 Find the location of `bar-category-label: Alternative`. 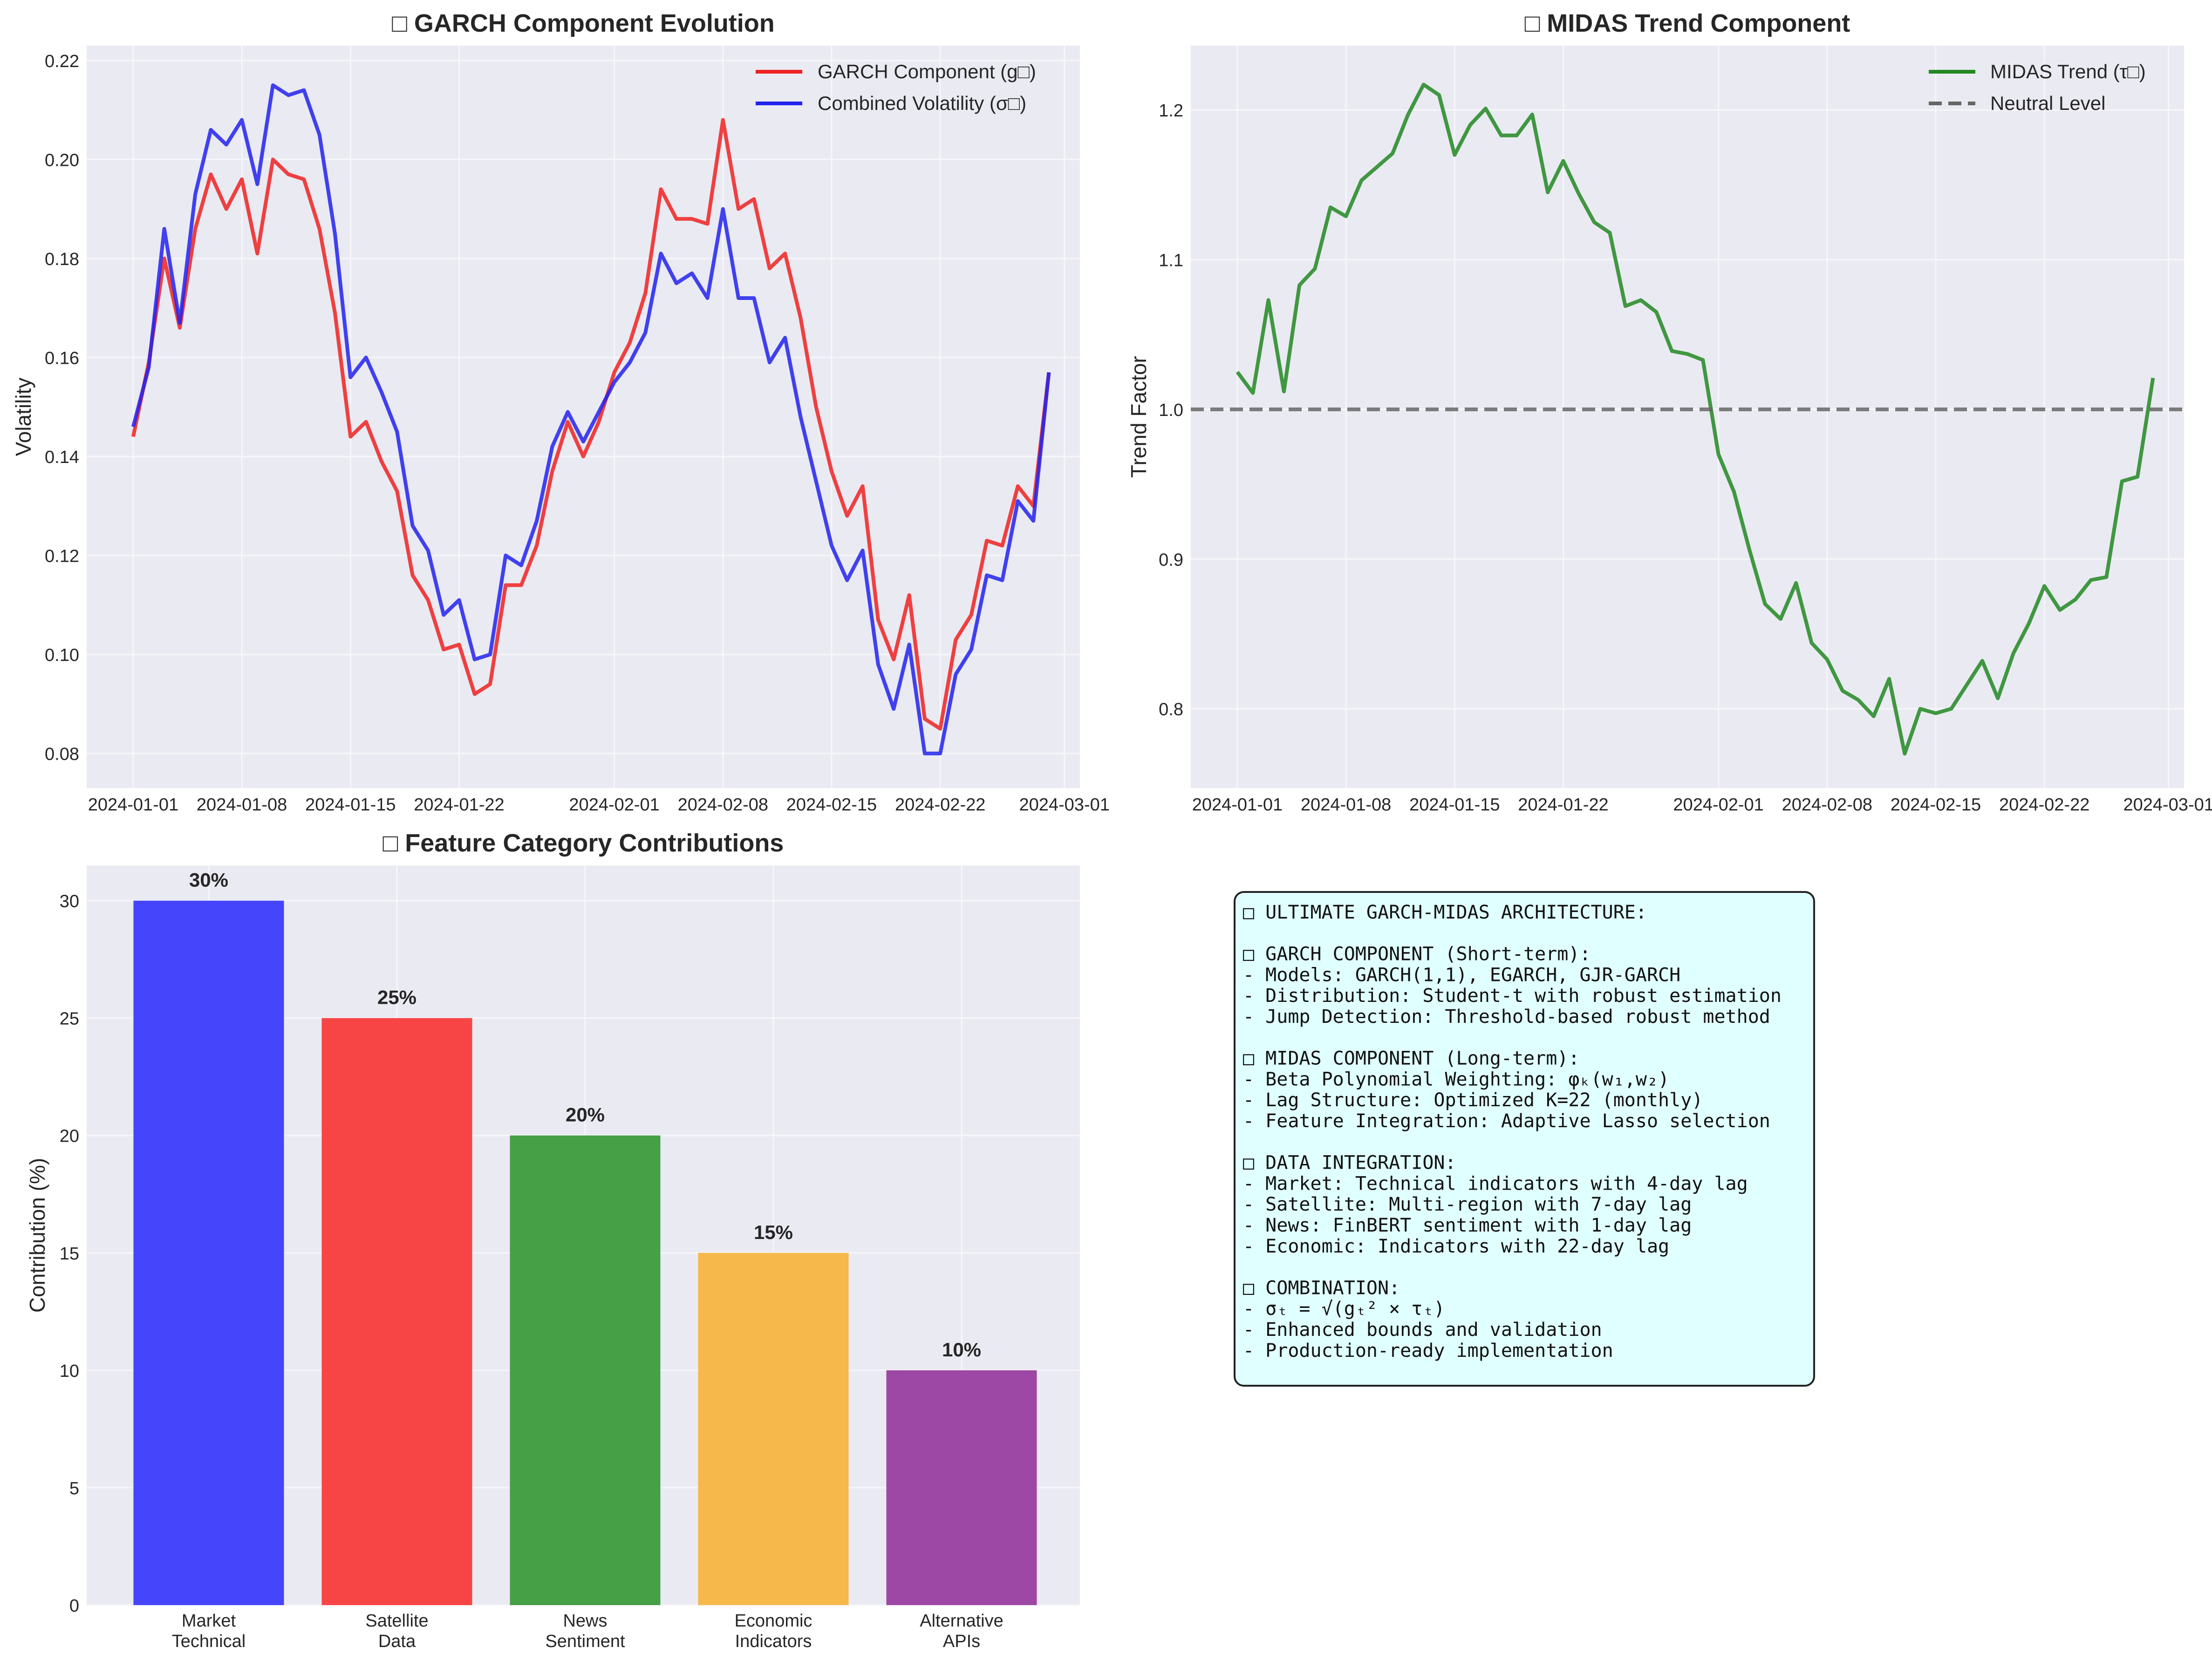

bar-category-label: Alternative is located at coordinates (962, 1621).